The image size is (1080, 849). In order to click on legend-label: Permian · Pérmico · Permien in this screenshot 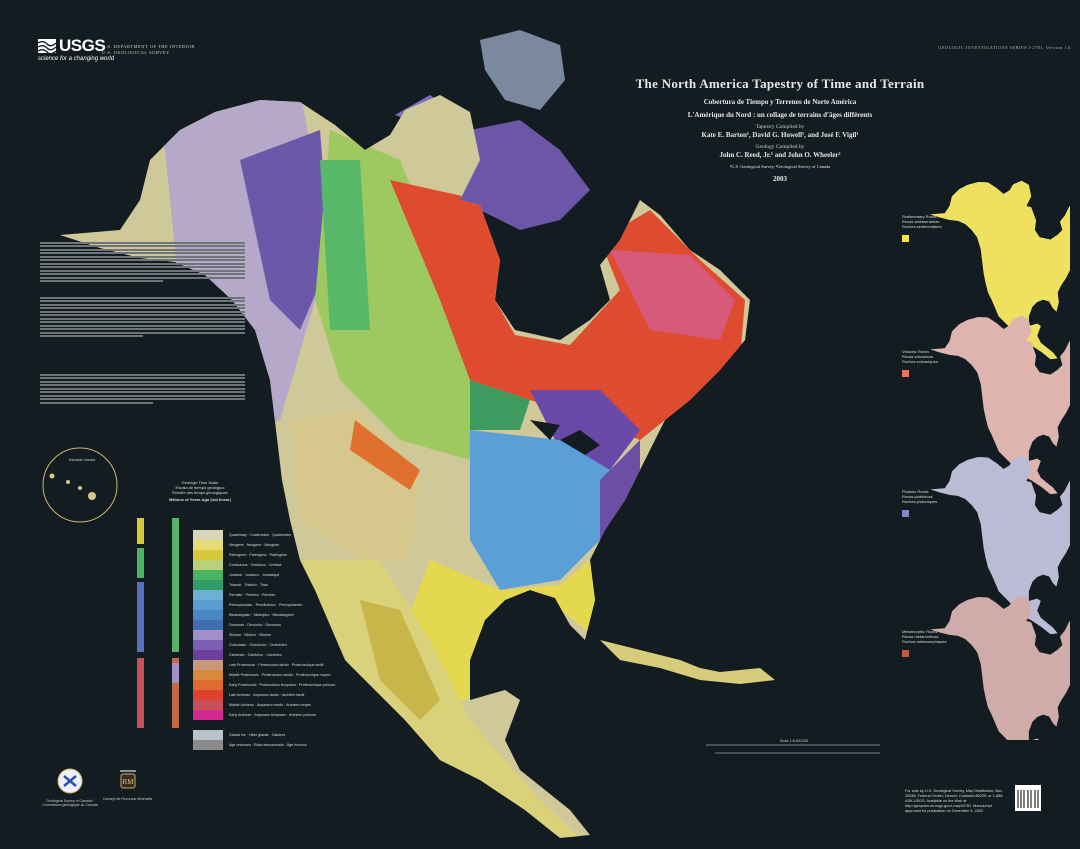, I will do `click(252, 595)`.